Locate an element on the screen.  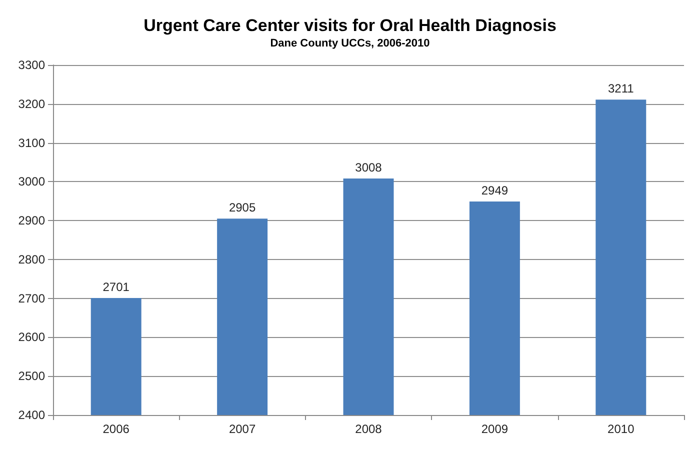
y-tick-label: 2600 is located at coordinates (32, 337).